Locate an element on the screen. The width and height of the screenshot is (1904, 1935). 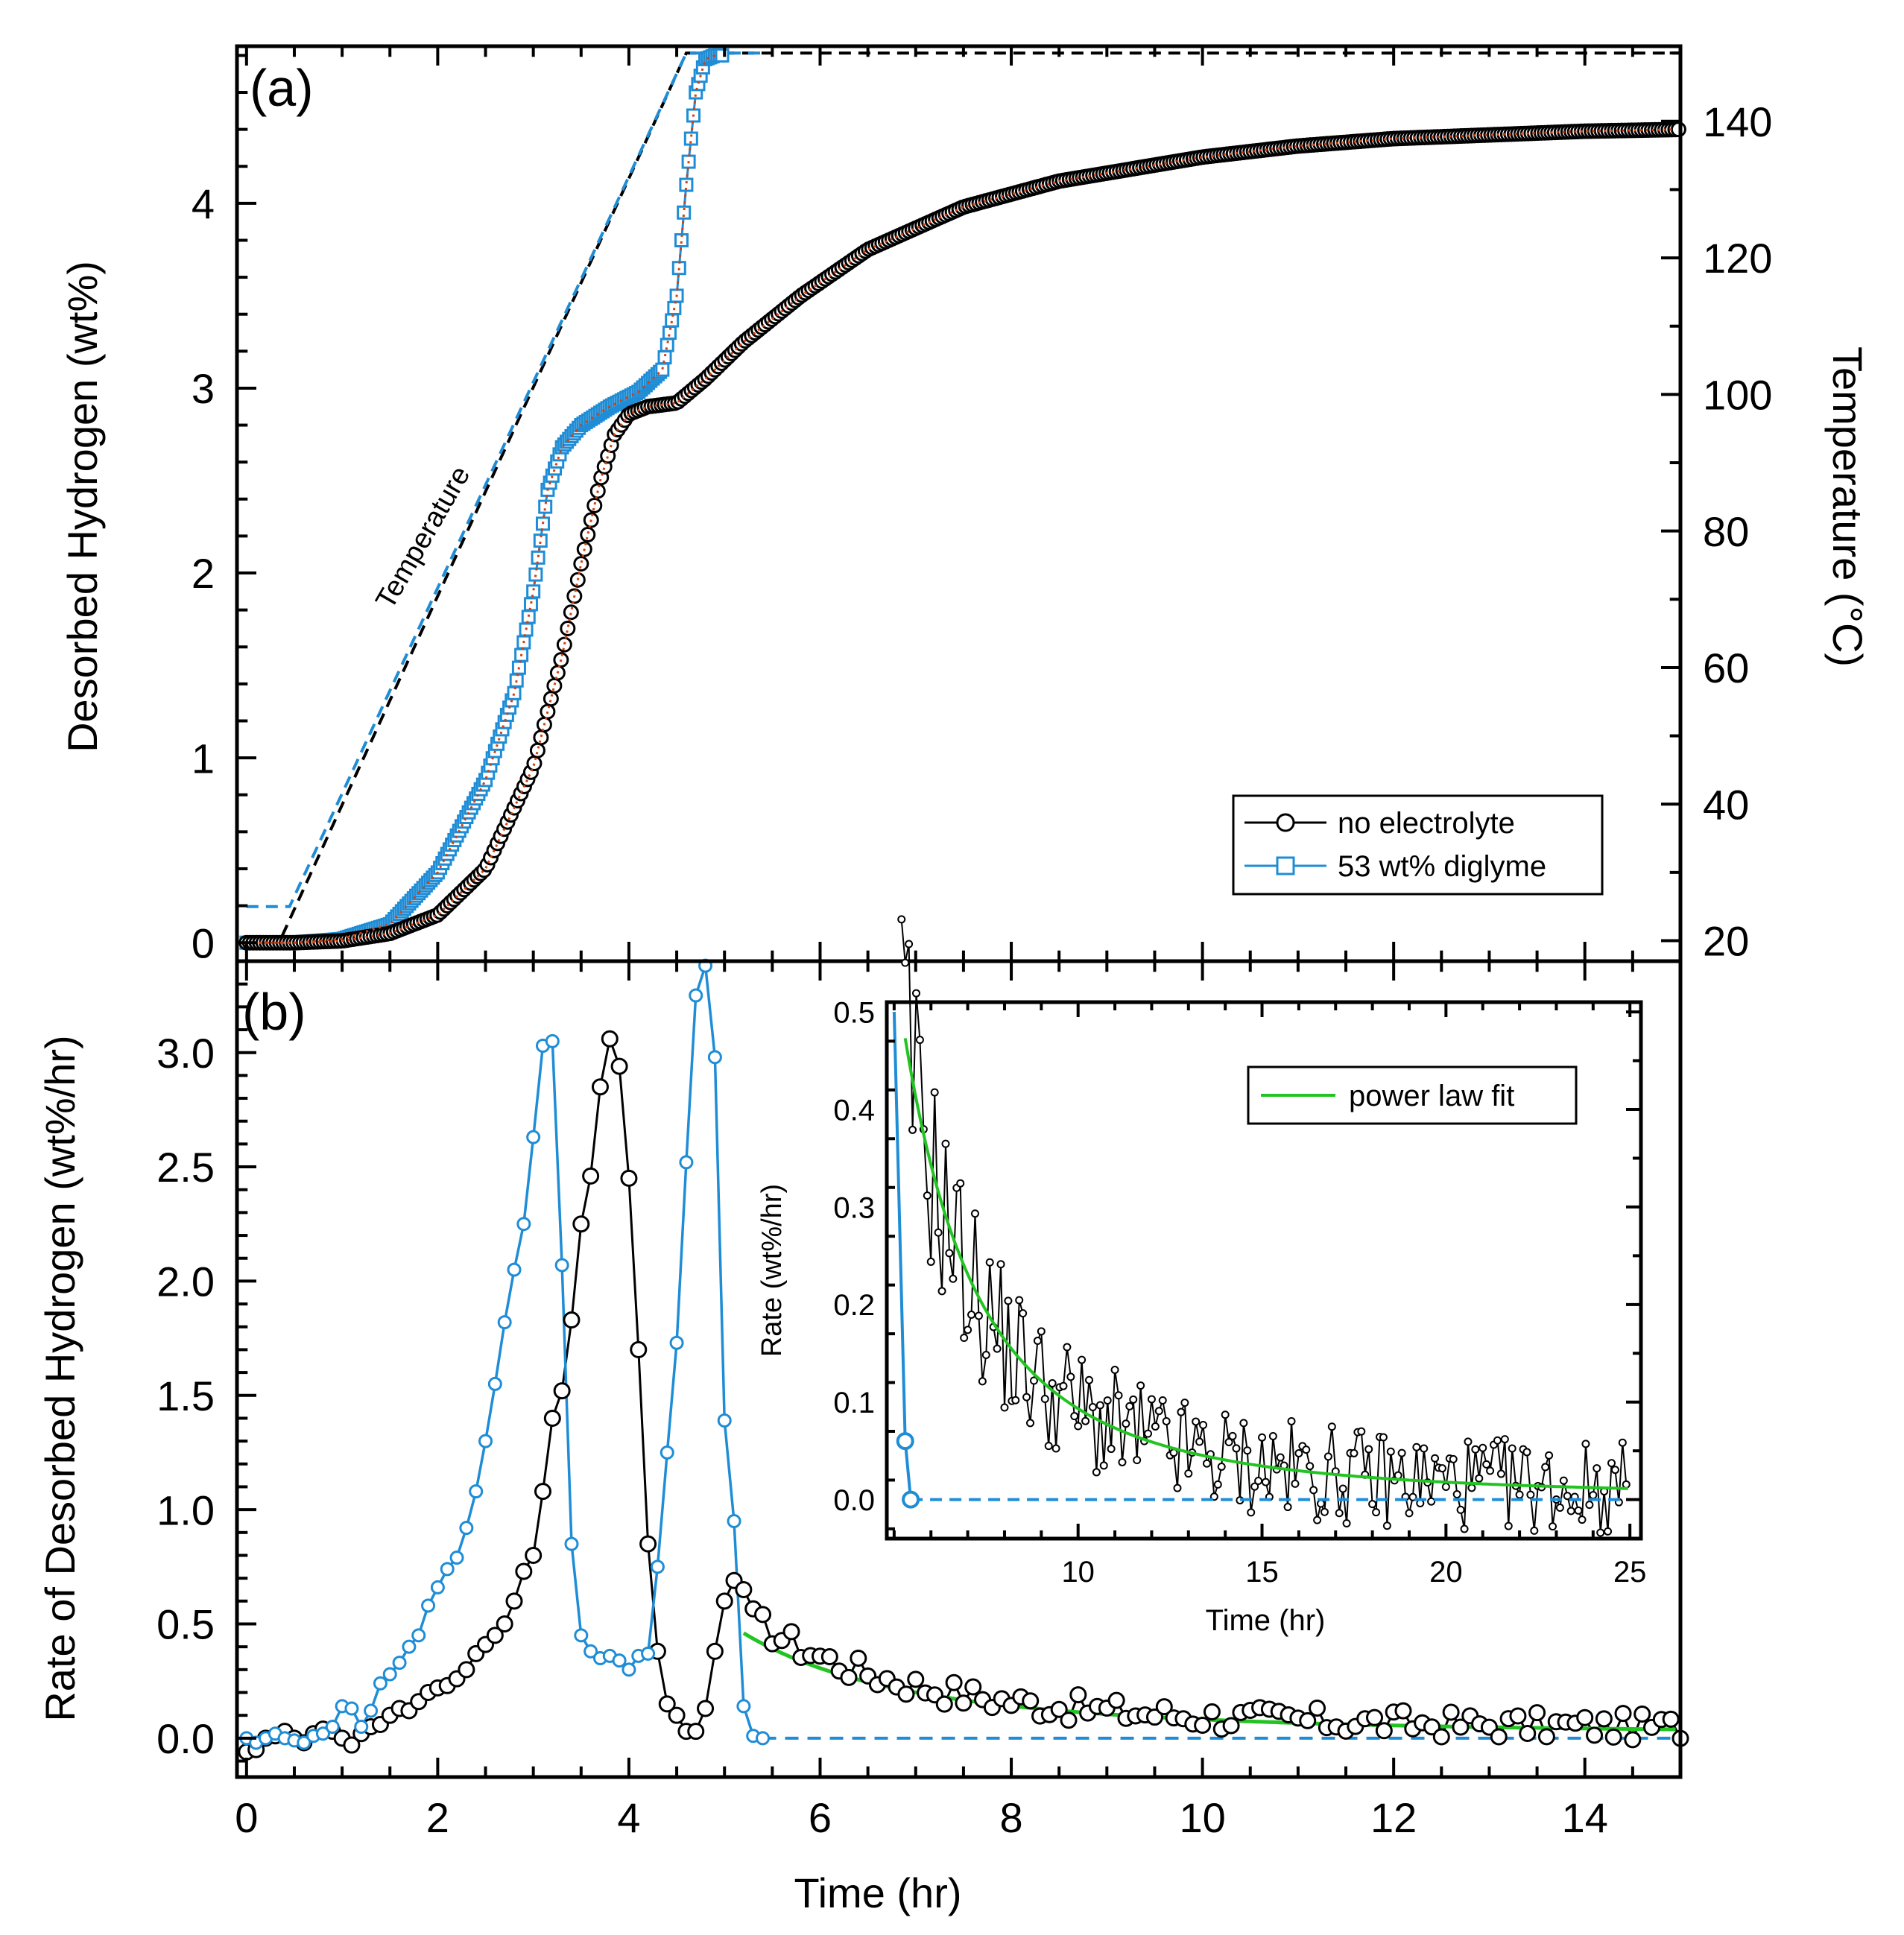
series-line-diglyme is located at coordinates (485, 499).